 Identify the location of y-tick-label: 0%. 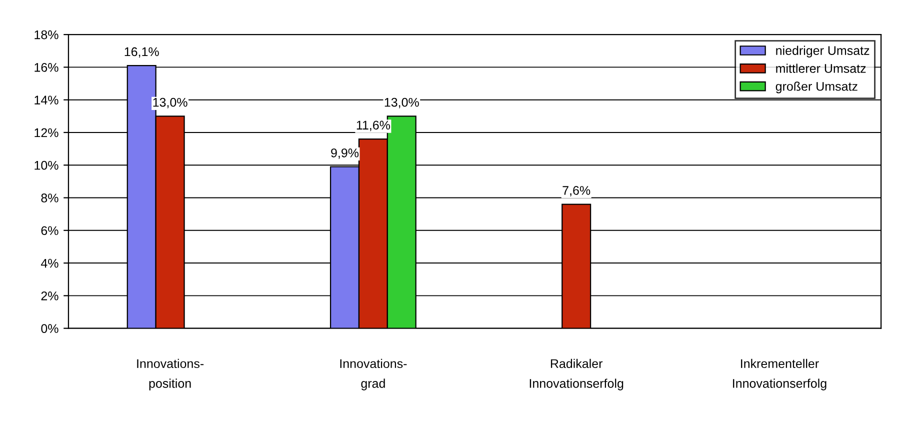
(49, 328).